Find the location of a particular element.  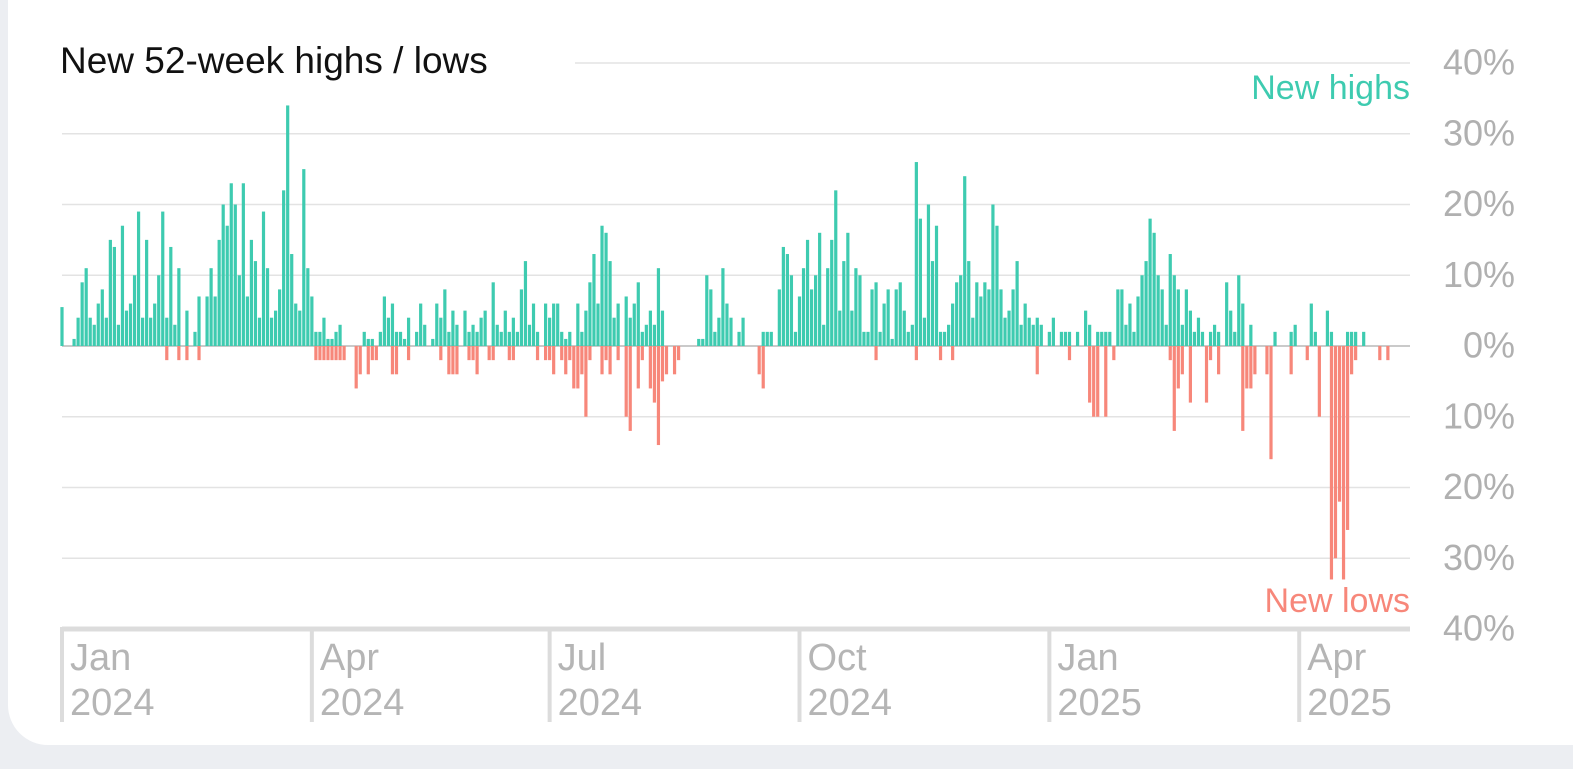

y-tick-label: 20% is located at coordinates (1479, 203).